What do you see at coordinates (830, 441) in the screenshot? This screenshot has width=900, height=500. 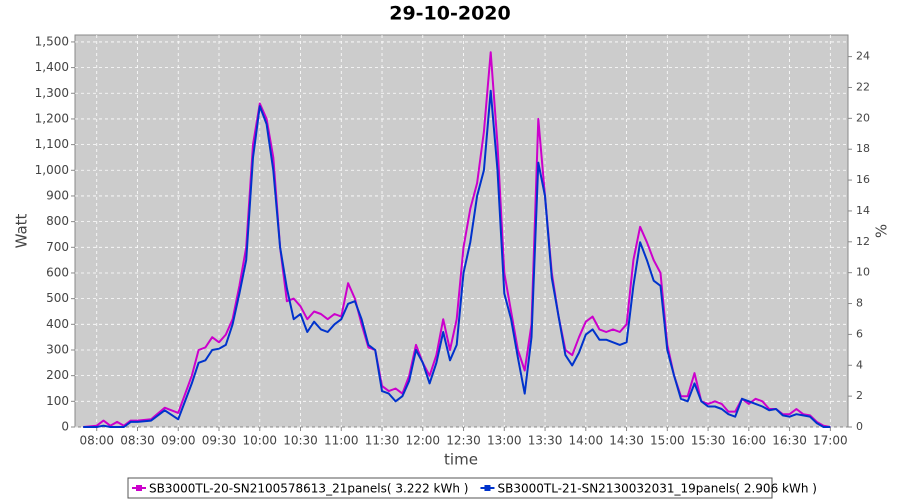 I see `x-tick-label: 17:00` at bounding box center [830, 441].